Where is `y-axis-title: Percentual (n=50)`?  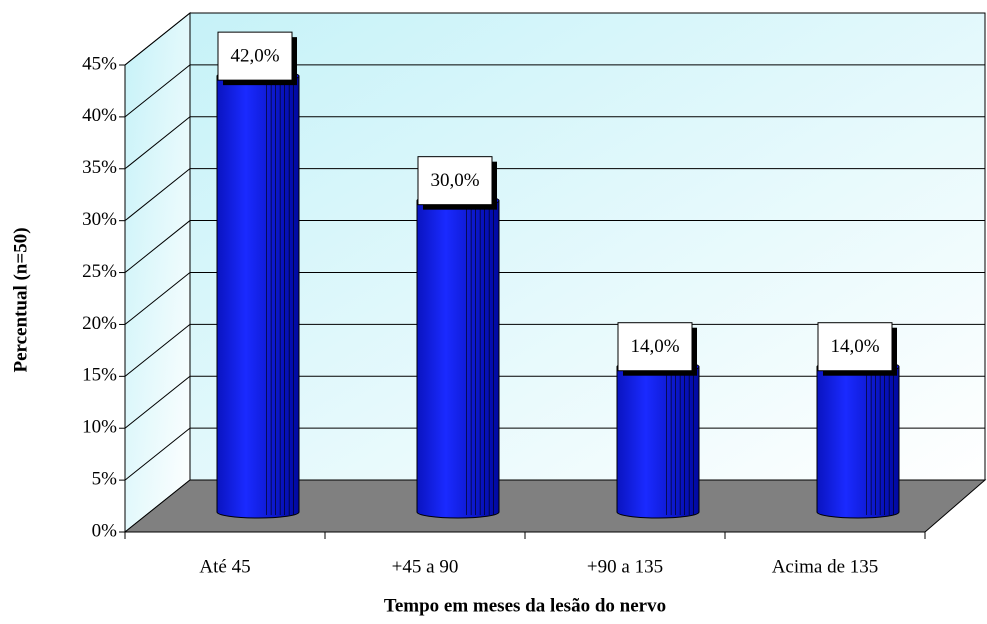 y-axis-title: Percentual (n=50) is located at coordinates (20, 299).